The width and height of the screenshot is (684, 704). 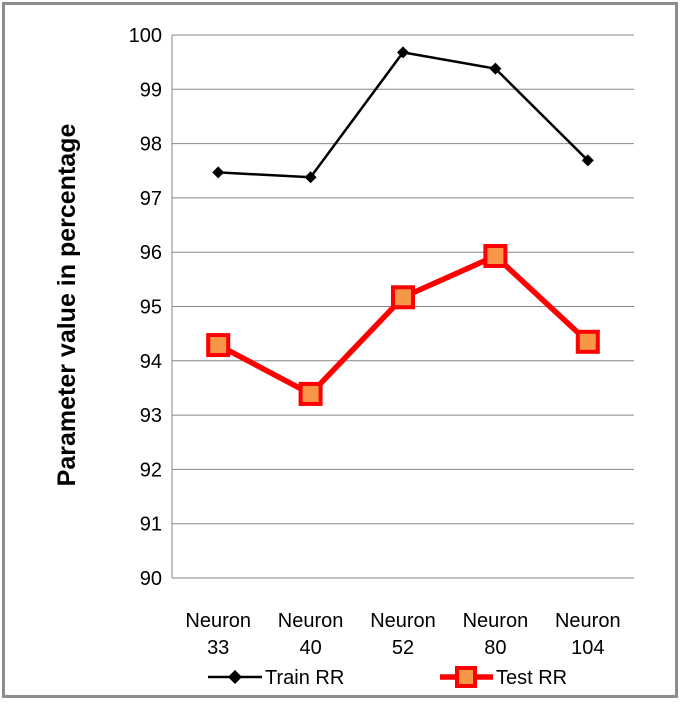 What do you see at coordinates (151, 199) in the screenshot?
I see `y-tick-label: 97` at bounding box center [151, 199].